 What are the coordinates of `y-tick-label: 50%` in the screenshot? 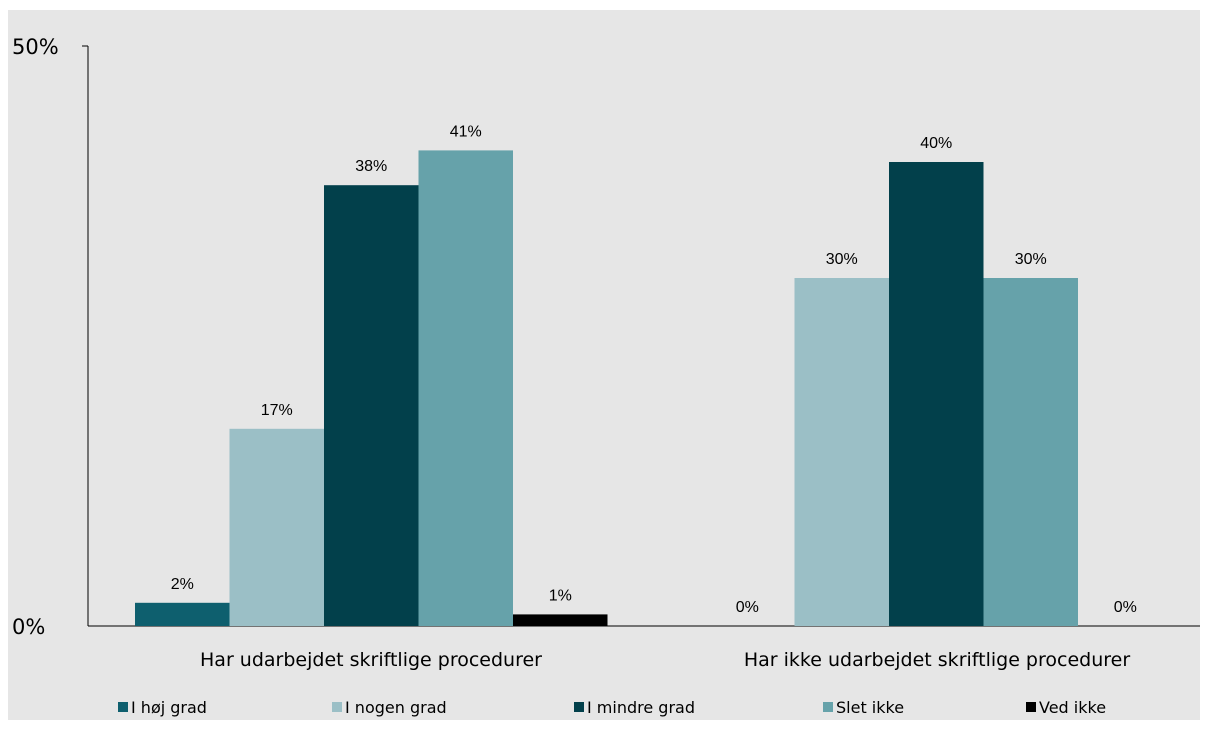 It's located at (35, 47).